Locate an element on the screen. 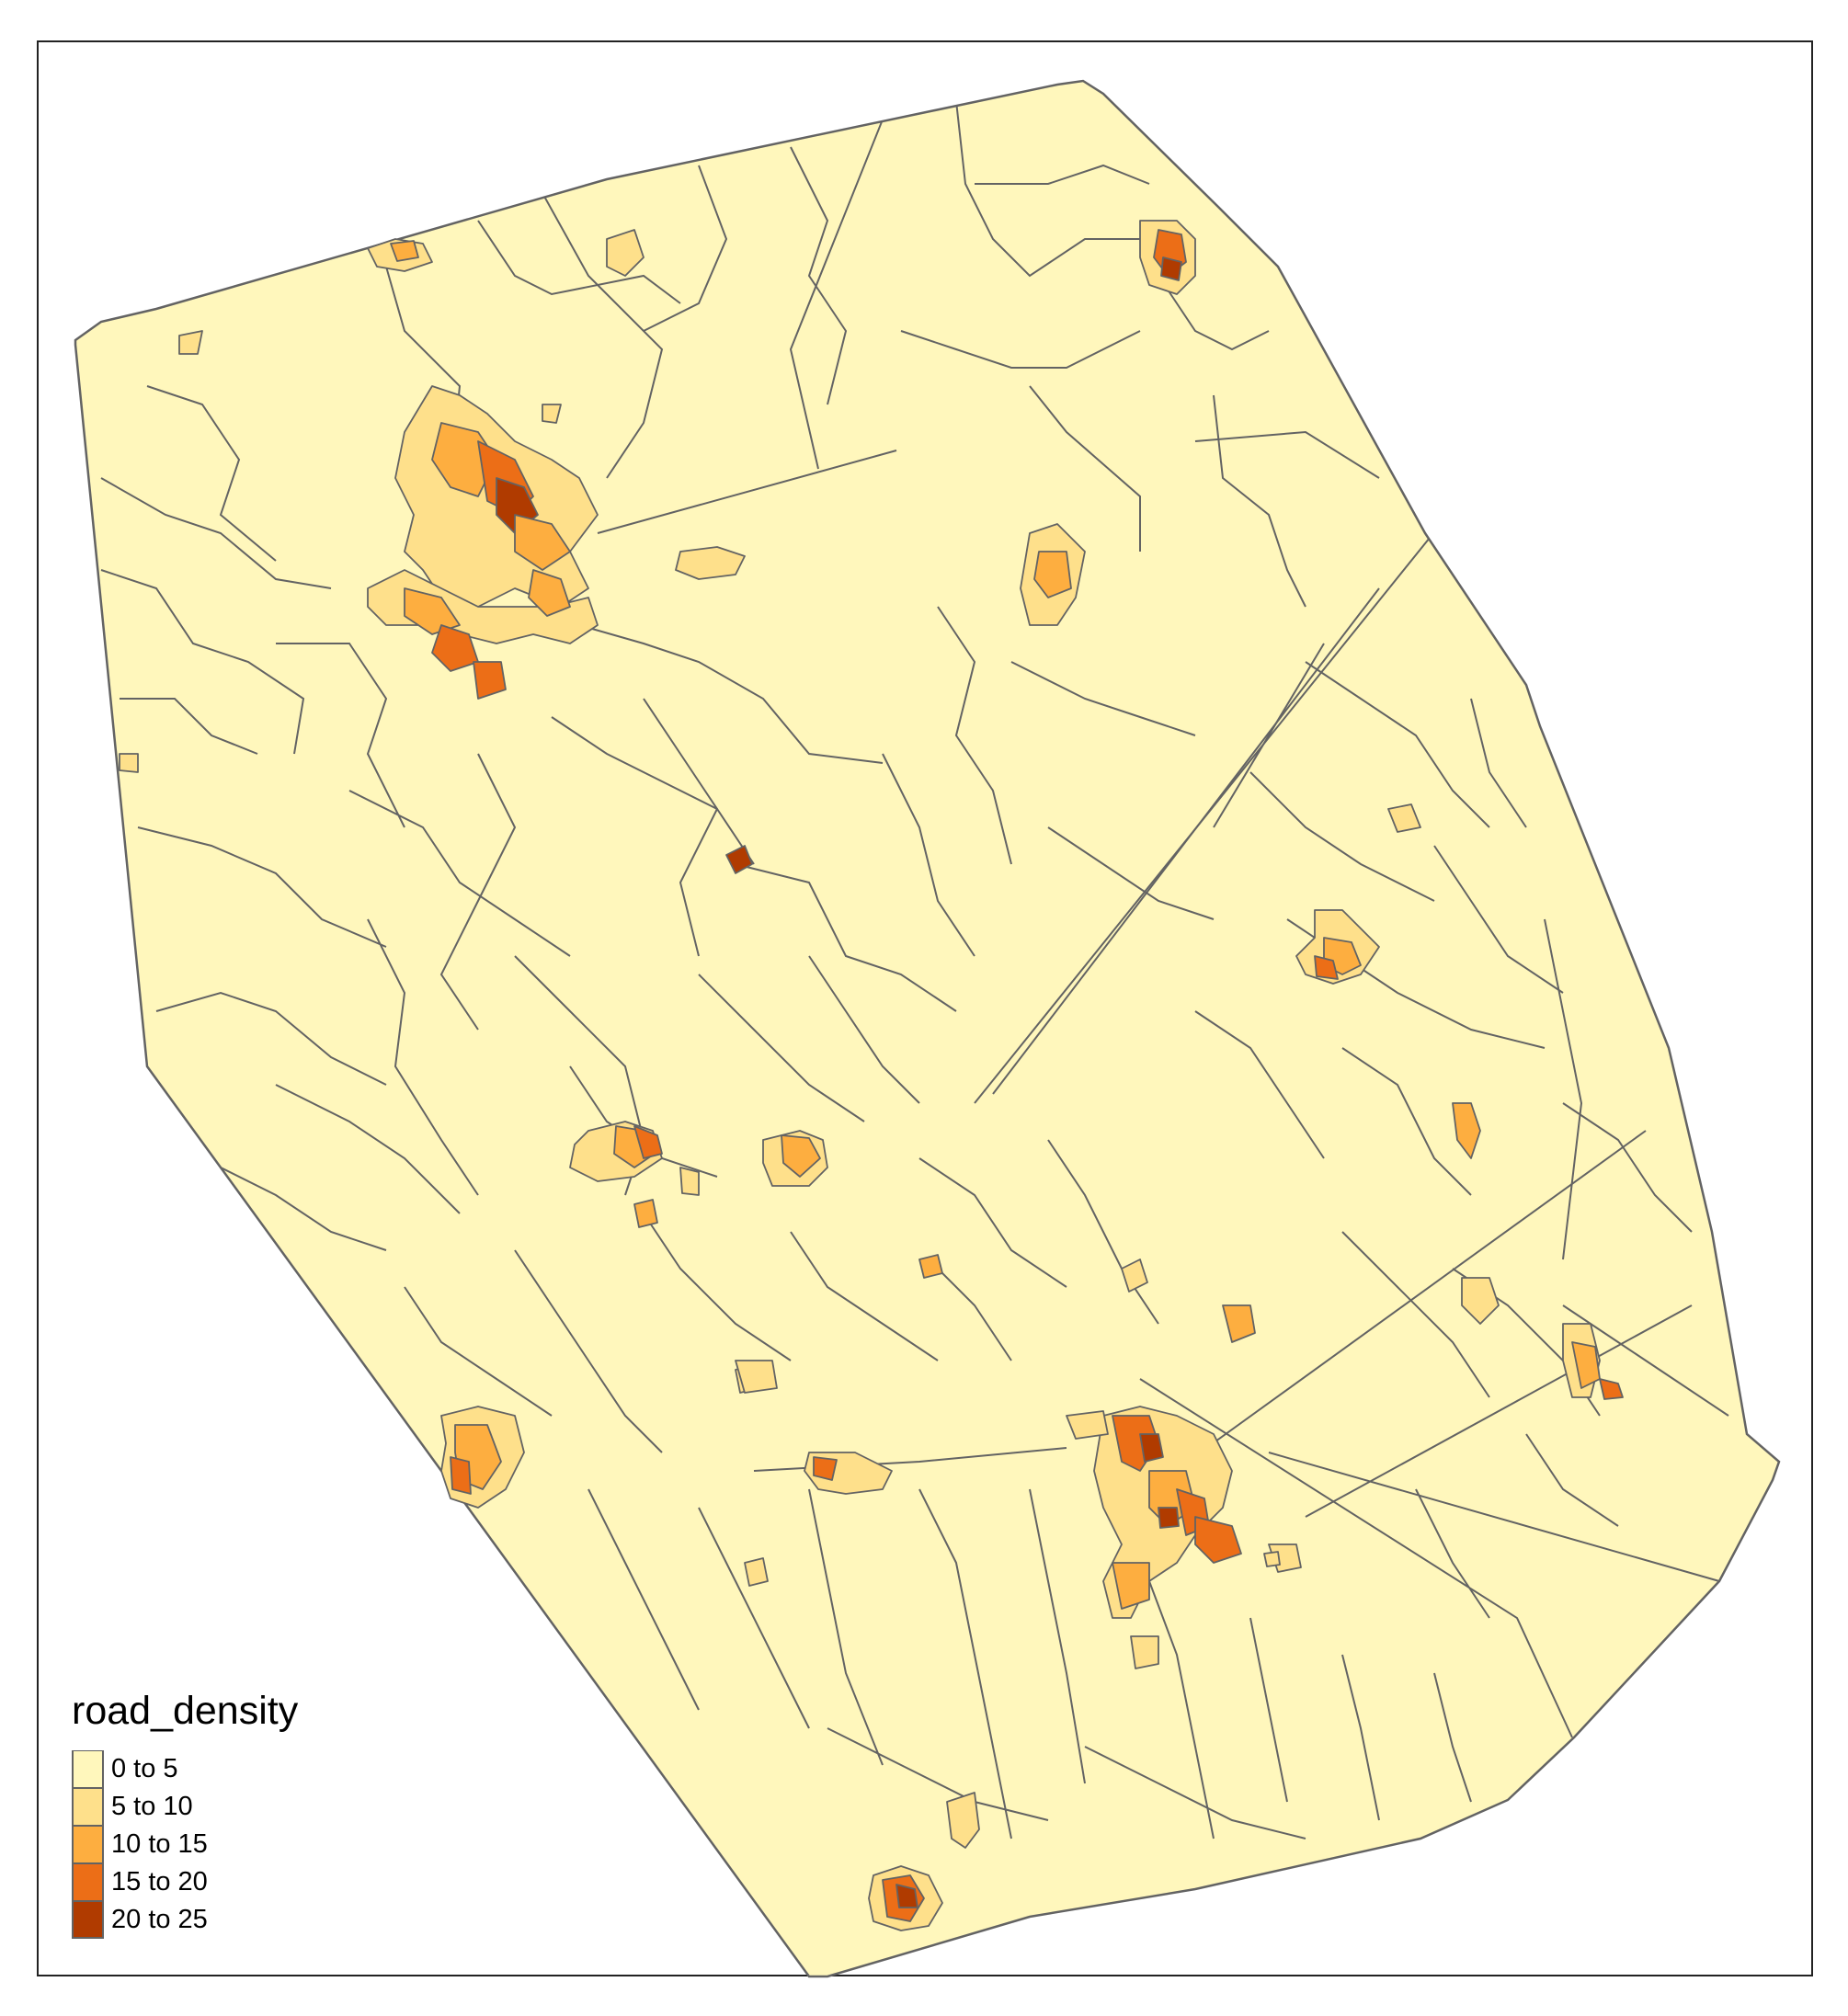 Image resolution: width=1848 pixels, height=2016 pixels. legend-item: 15 to 20 is located at coordinates (185, 1882).